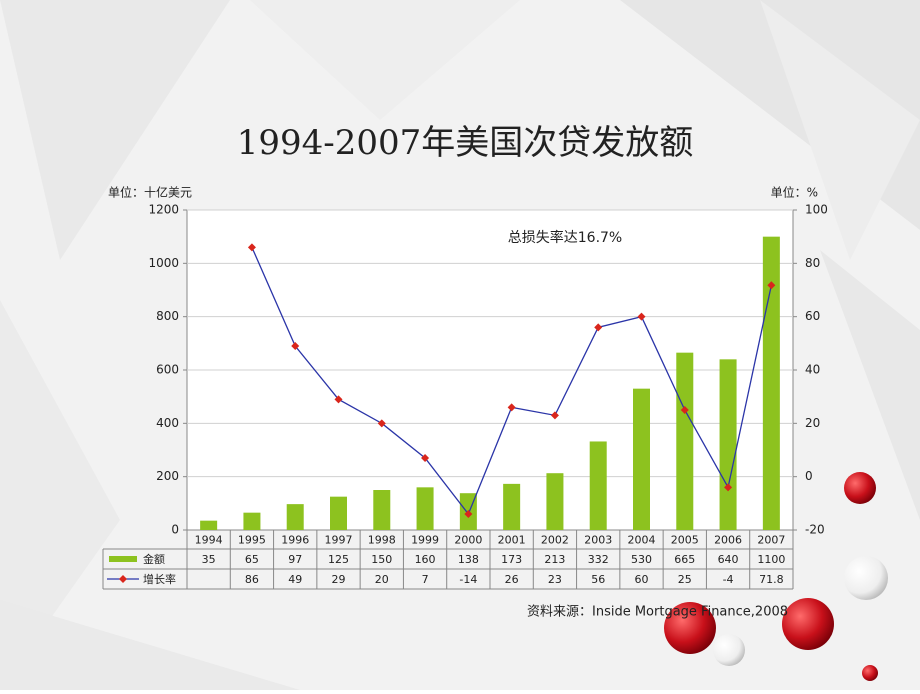  I want to click on y-tick-label: 1200, so click(163, 210).